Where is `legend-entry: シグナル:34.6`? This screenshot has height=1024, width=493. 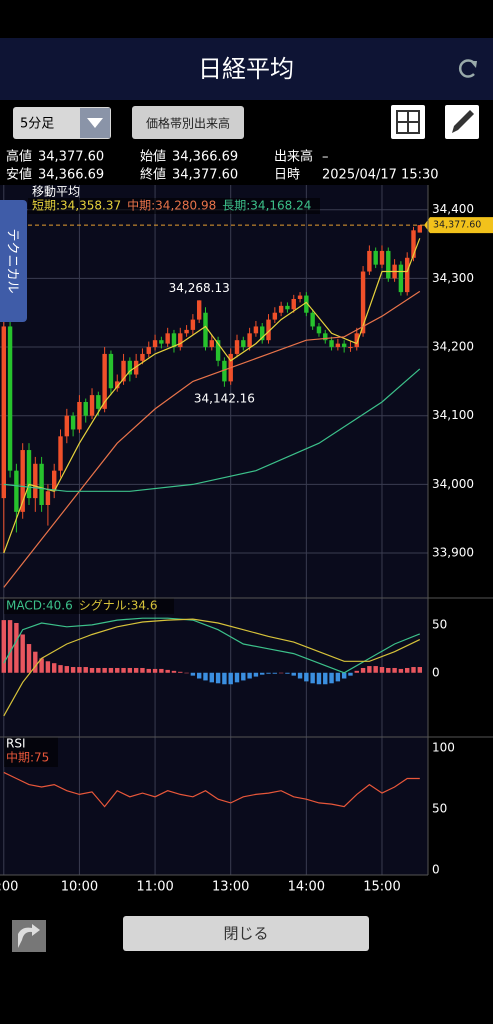
legend-entry: シグナル:34.6 is located at coordinates (118, 606).